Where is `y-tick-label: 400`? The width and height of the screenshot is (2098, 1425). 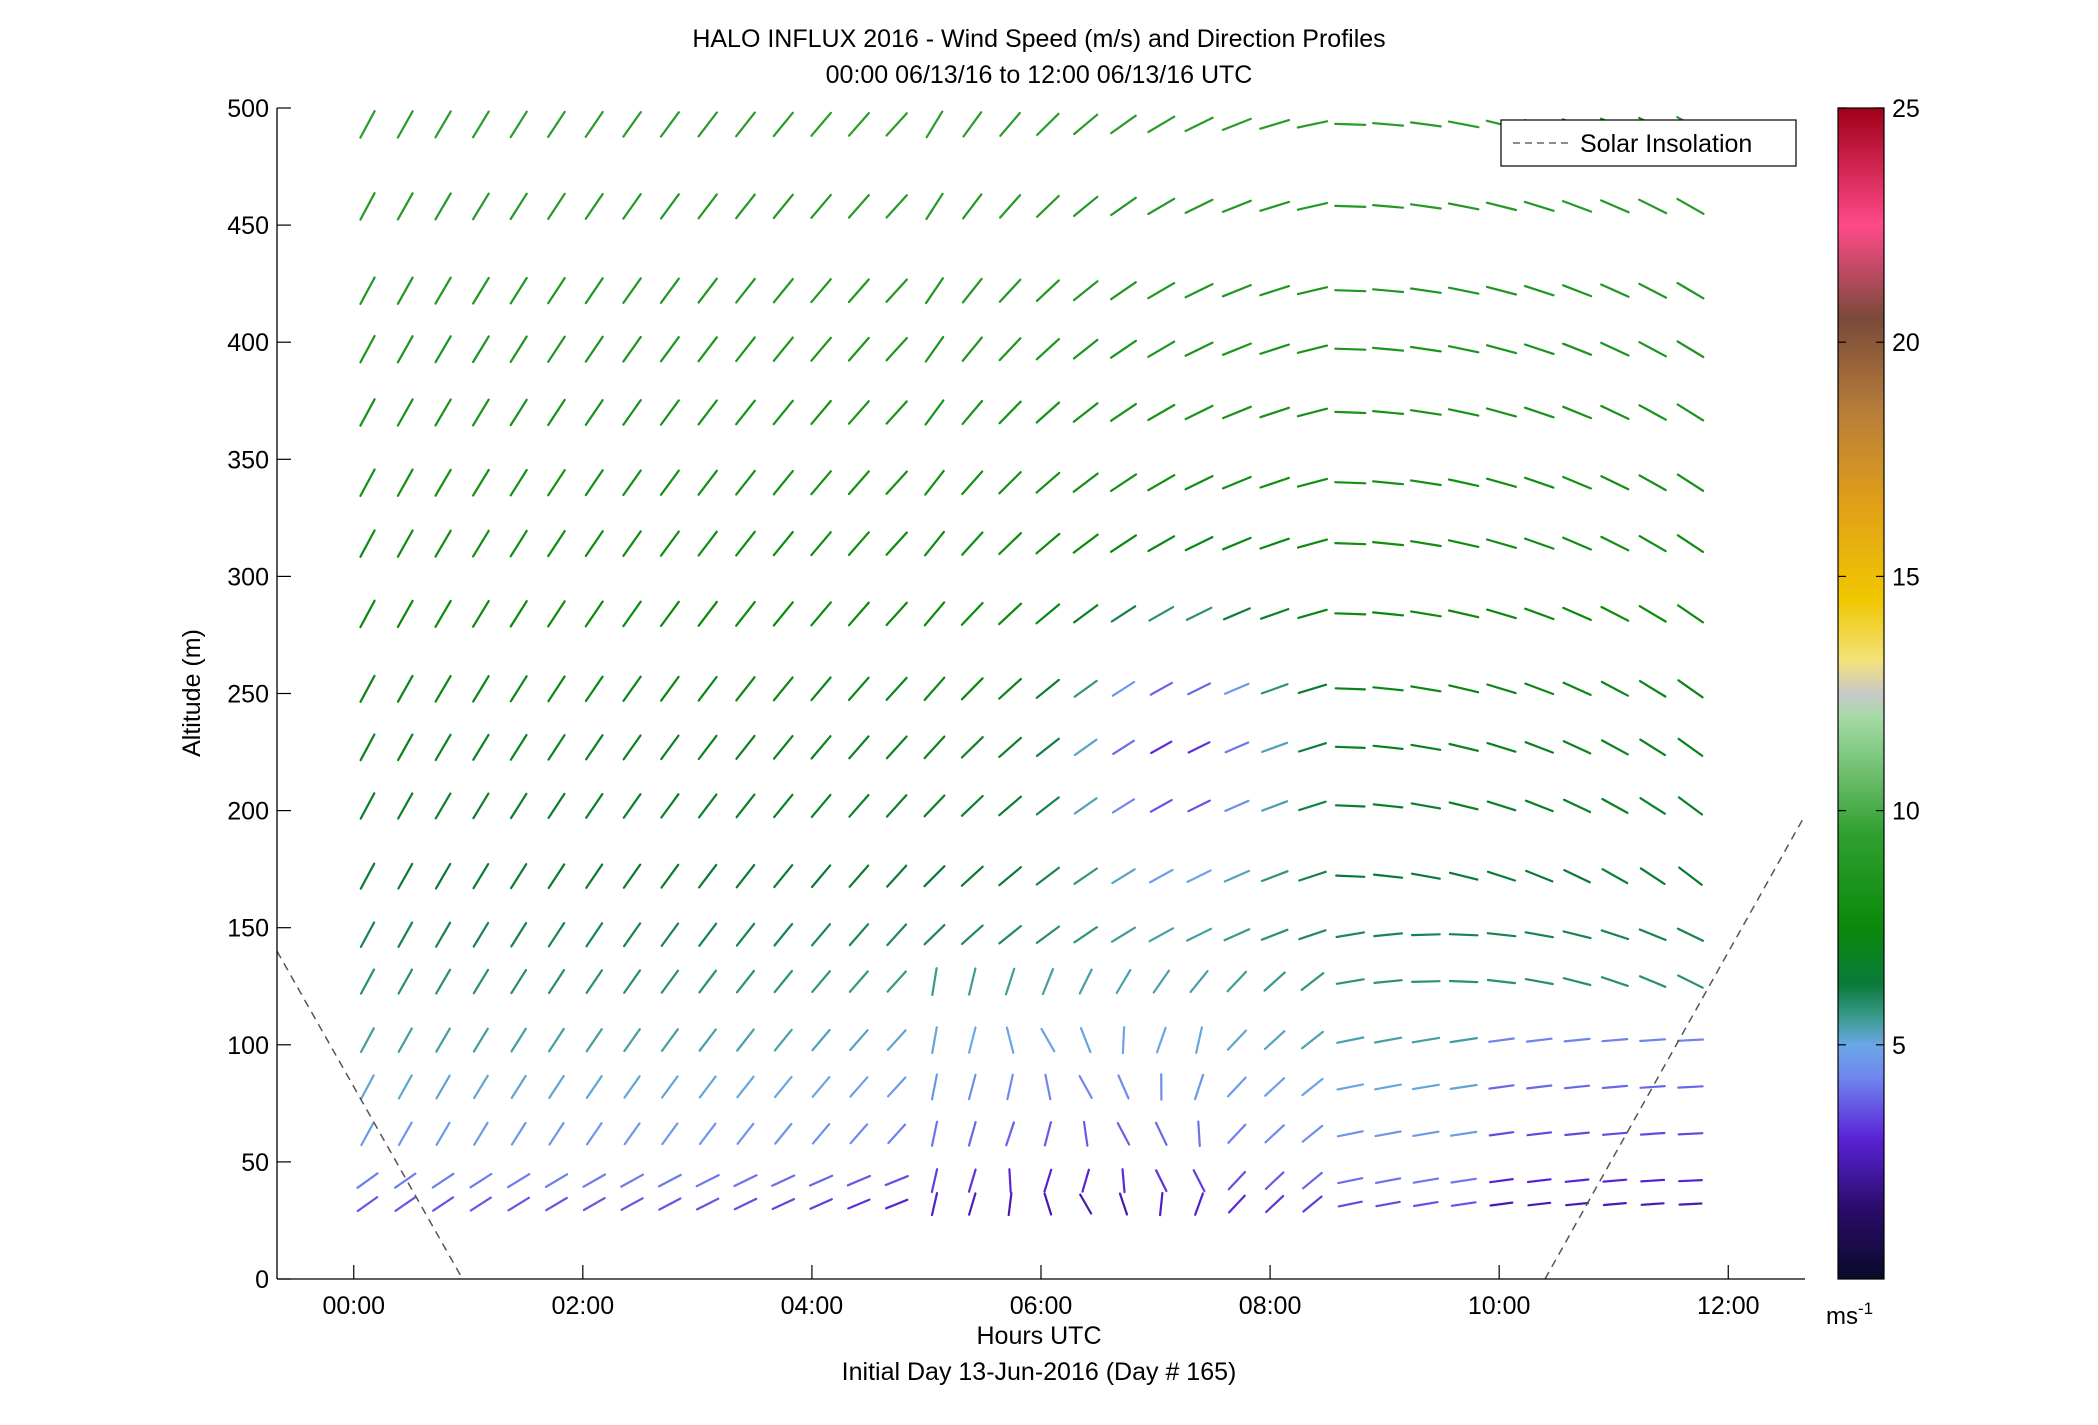 y-tick-label: 400 is located at coordinates (248, 343).